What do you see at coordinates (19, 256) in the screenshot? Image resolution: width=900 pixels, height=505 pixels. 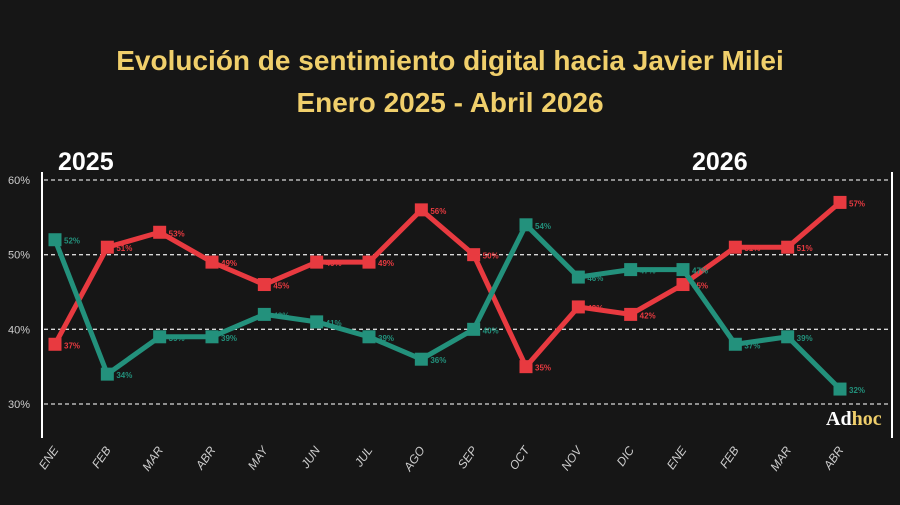 I see `y-tick-label: 50%` at bounding box center [19, 256].